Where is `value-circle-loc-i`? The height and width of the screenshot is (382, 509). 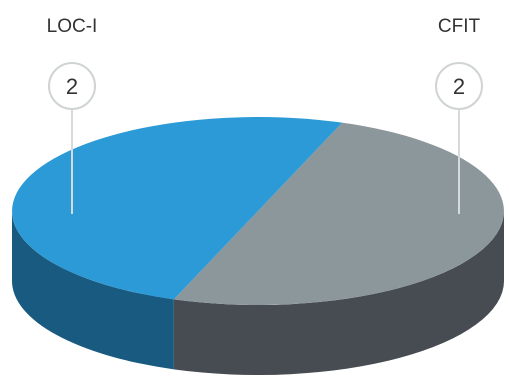
value-circle-loc-i is located at coordinates (72, 86).